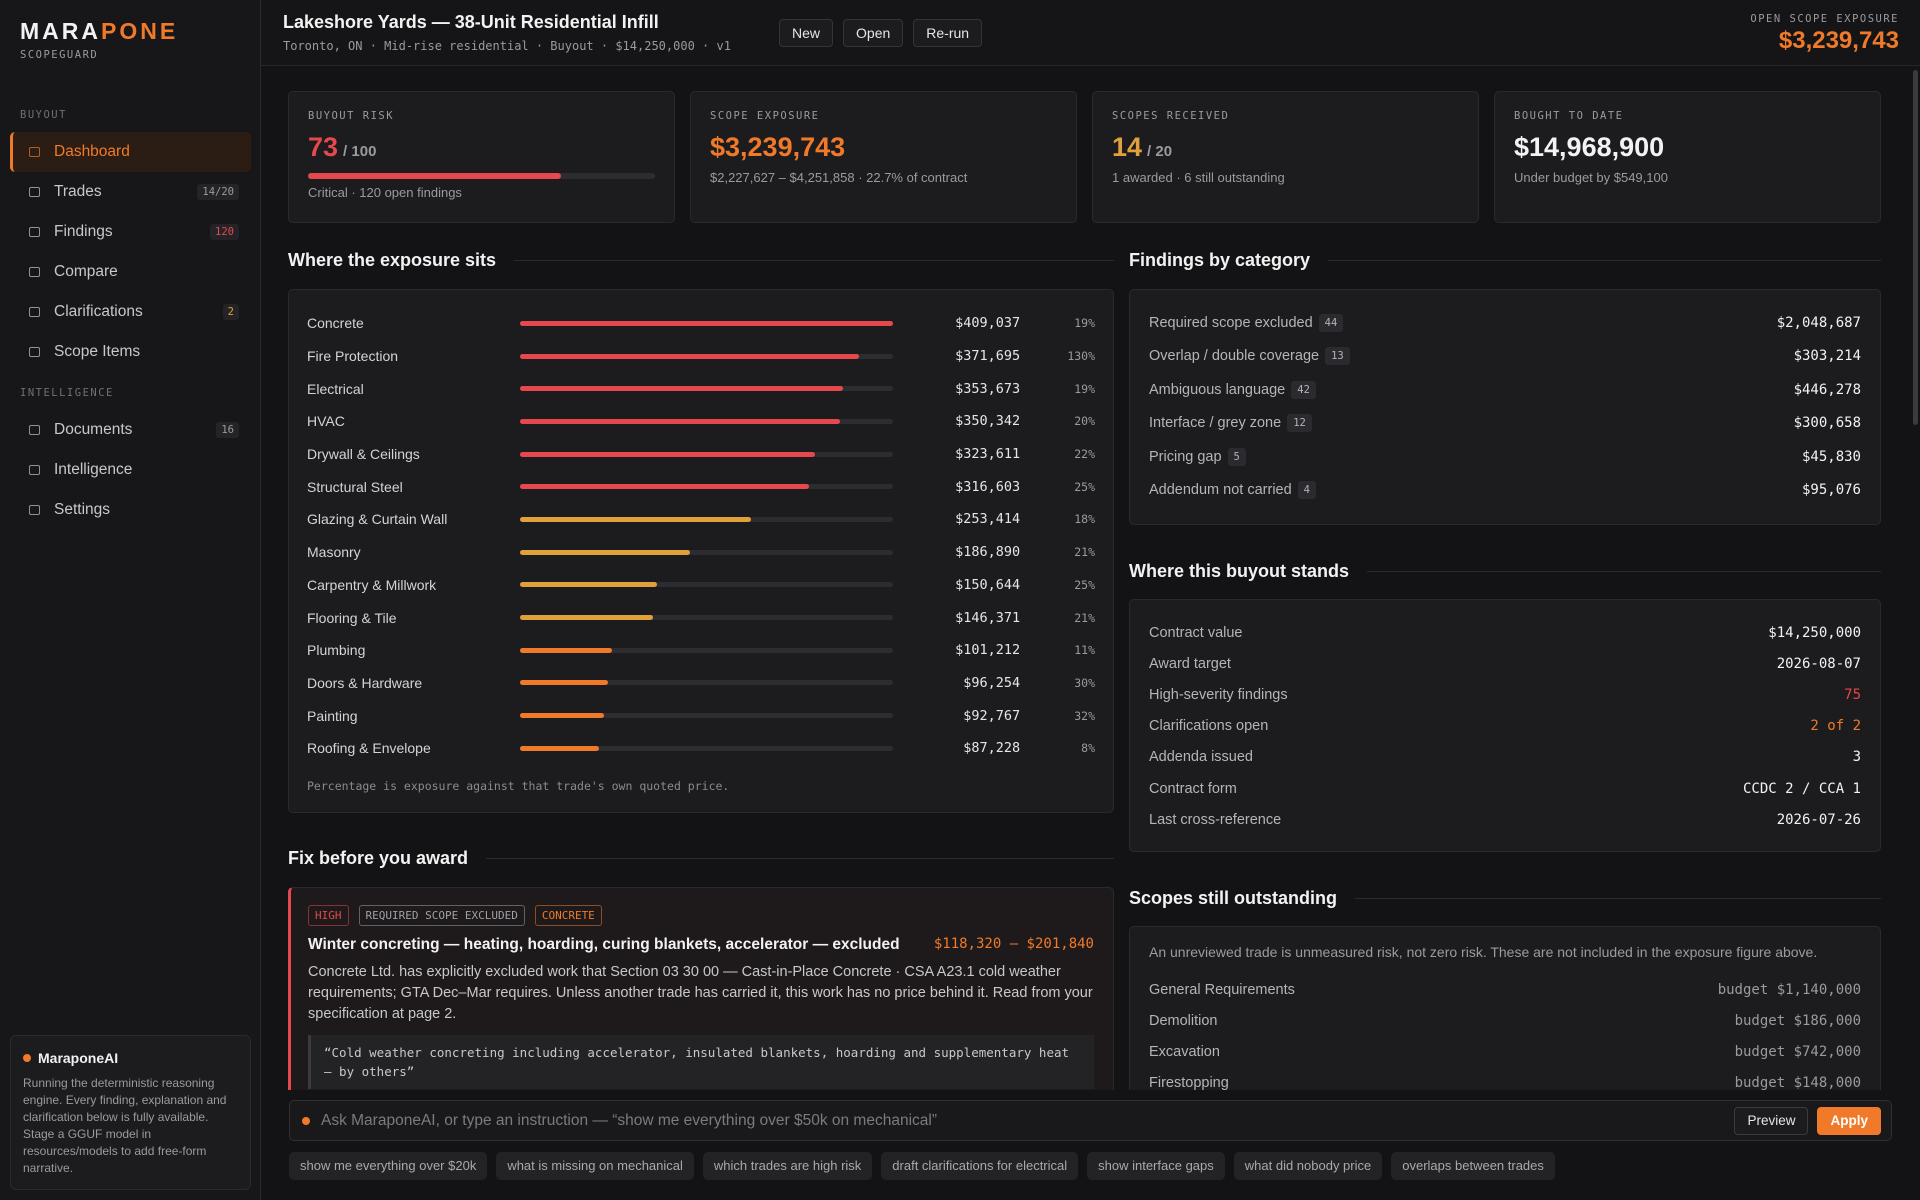 The width and height of the screenshot is (1920, 1200). What do you see at coordinates (481, 148) in the screenshot?
I see `kpi-value-row: 73/ 100` at bounding box center [481, 148].